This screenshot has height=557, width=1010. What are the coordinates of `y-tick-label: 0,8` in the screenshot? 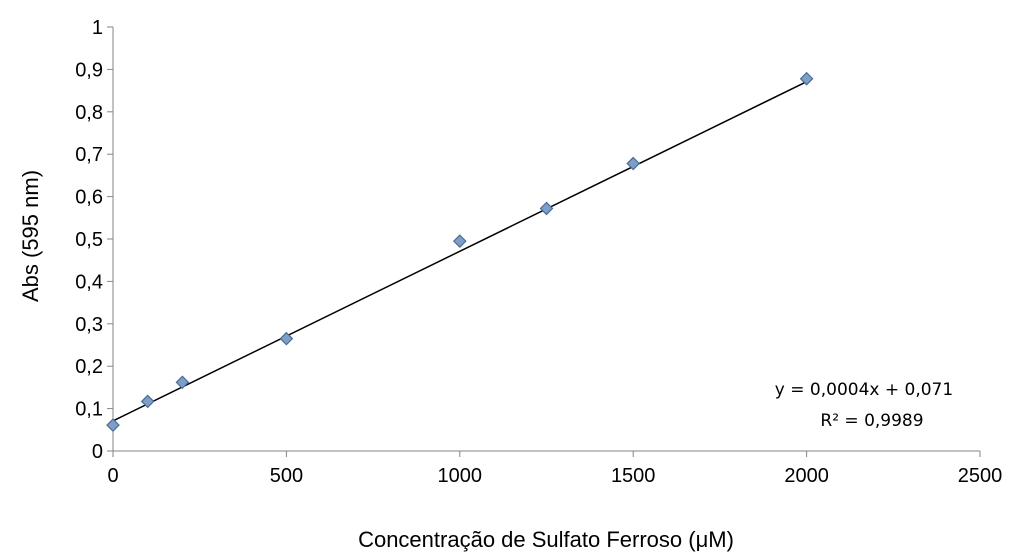 It's located at (89, 113).